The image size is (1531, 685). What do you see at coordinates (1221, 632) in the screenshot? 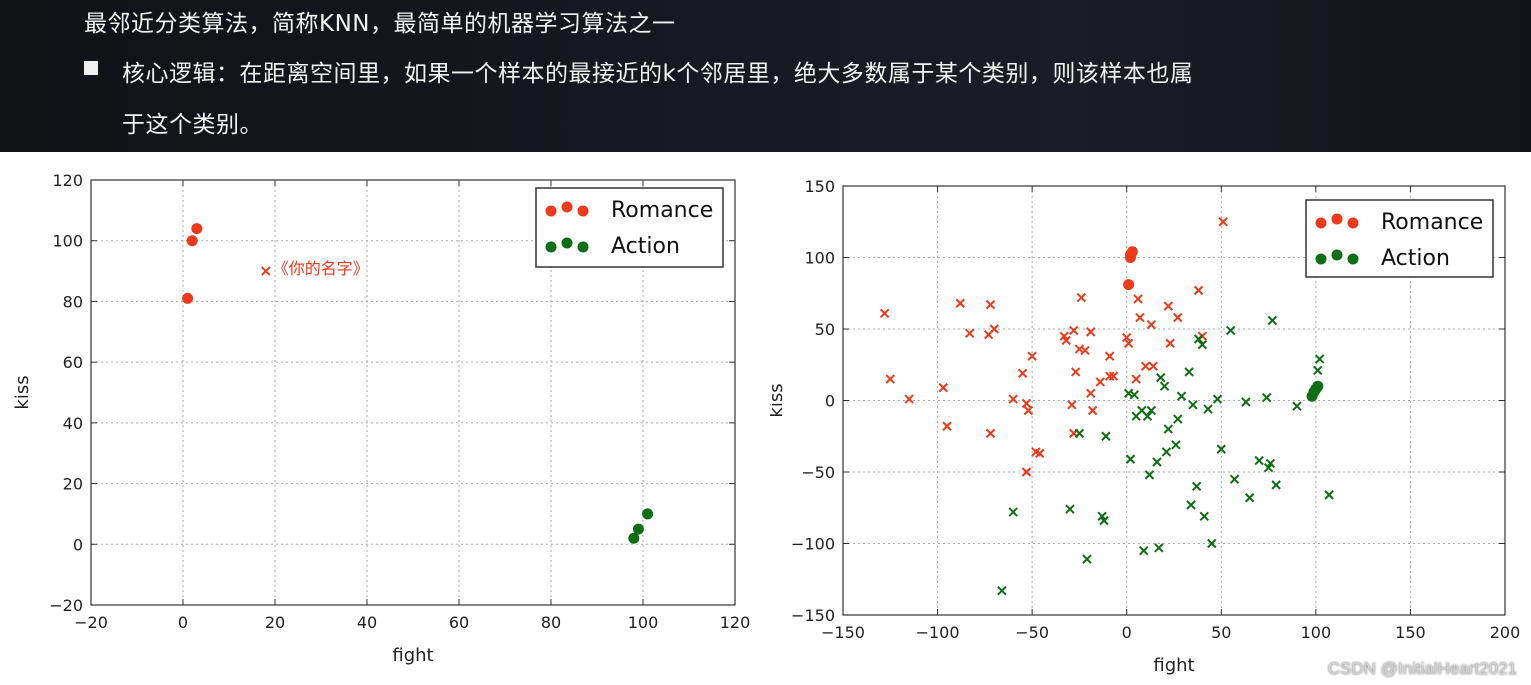
I see `x-tick-label: 50` at bounding box center [1221, 632].